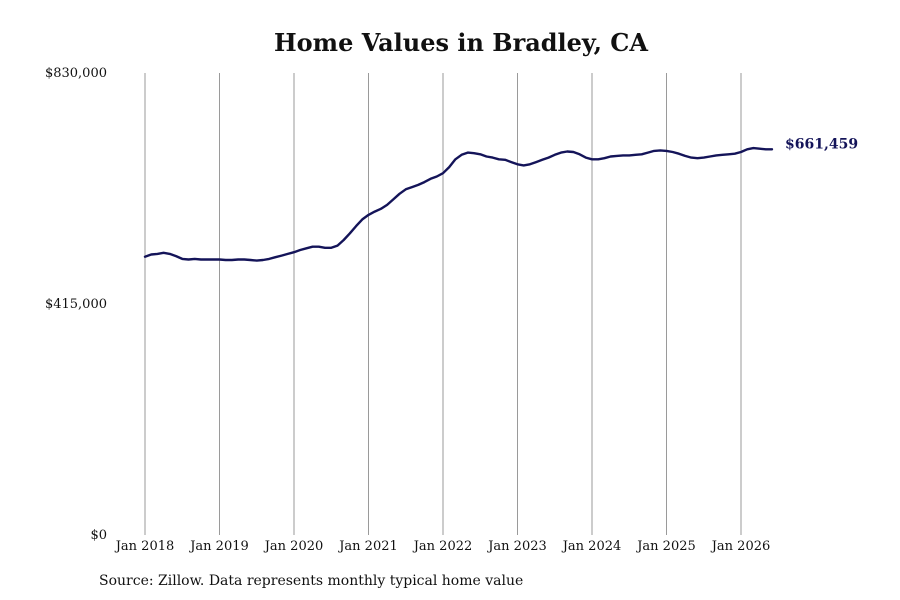  I want to click on y-tick-label: $830,000, so click(76, 73).